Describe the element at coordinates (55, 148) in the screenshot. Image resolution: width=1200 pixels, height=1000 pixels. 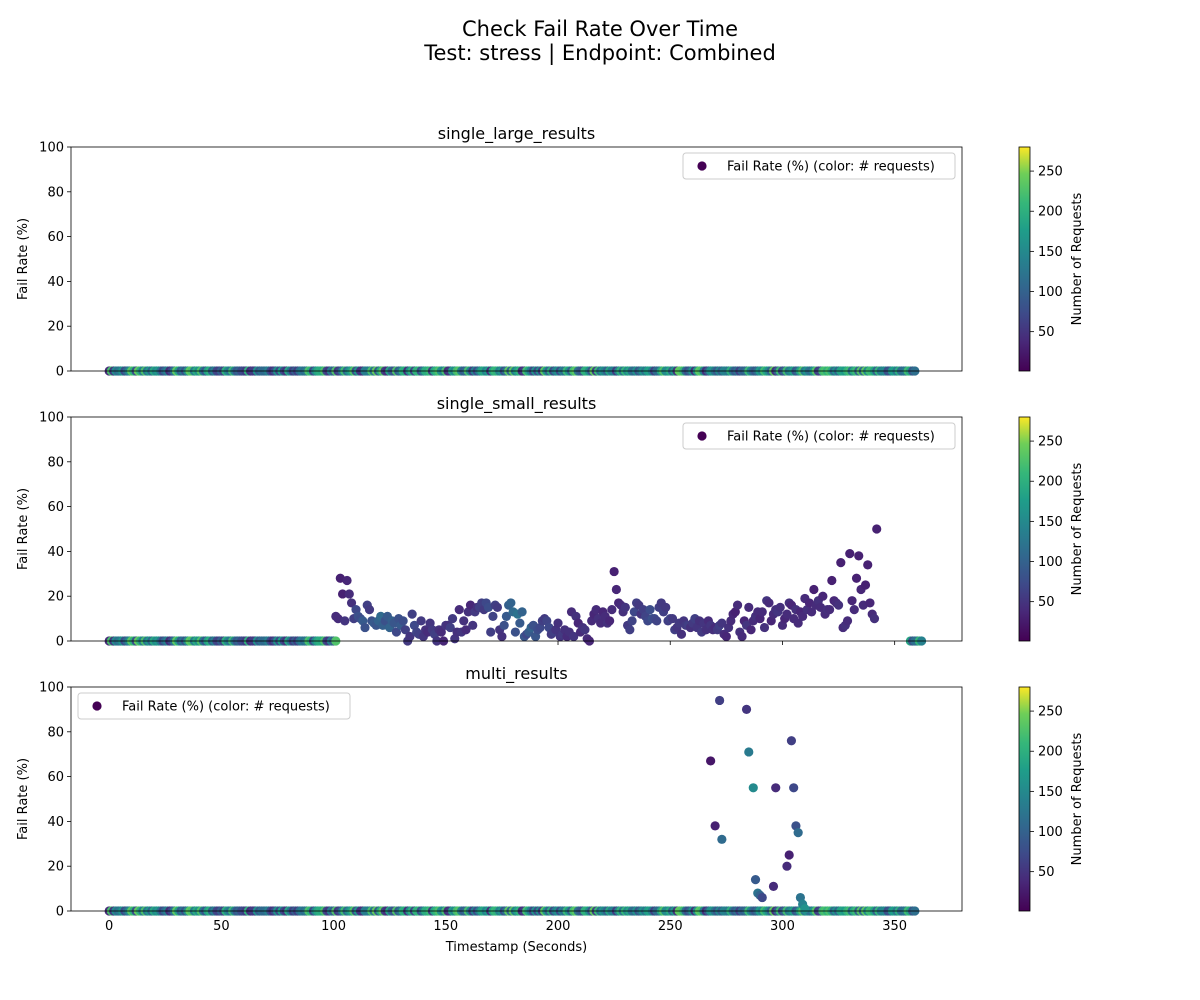
I see `y-tick: 100` at that location.